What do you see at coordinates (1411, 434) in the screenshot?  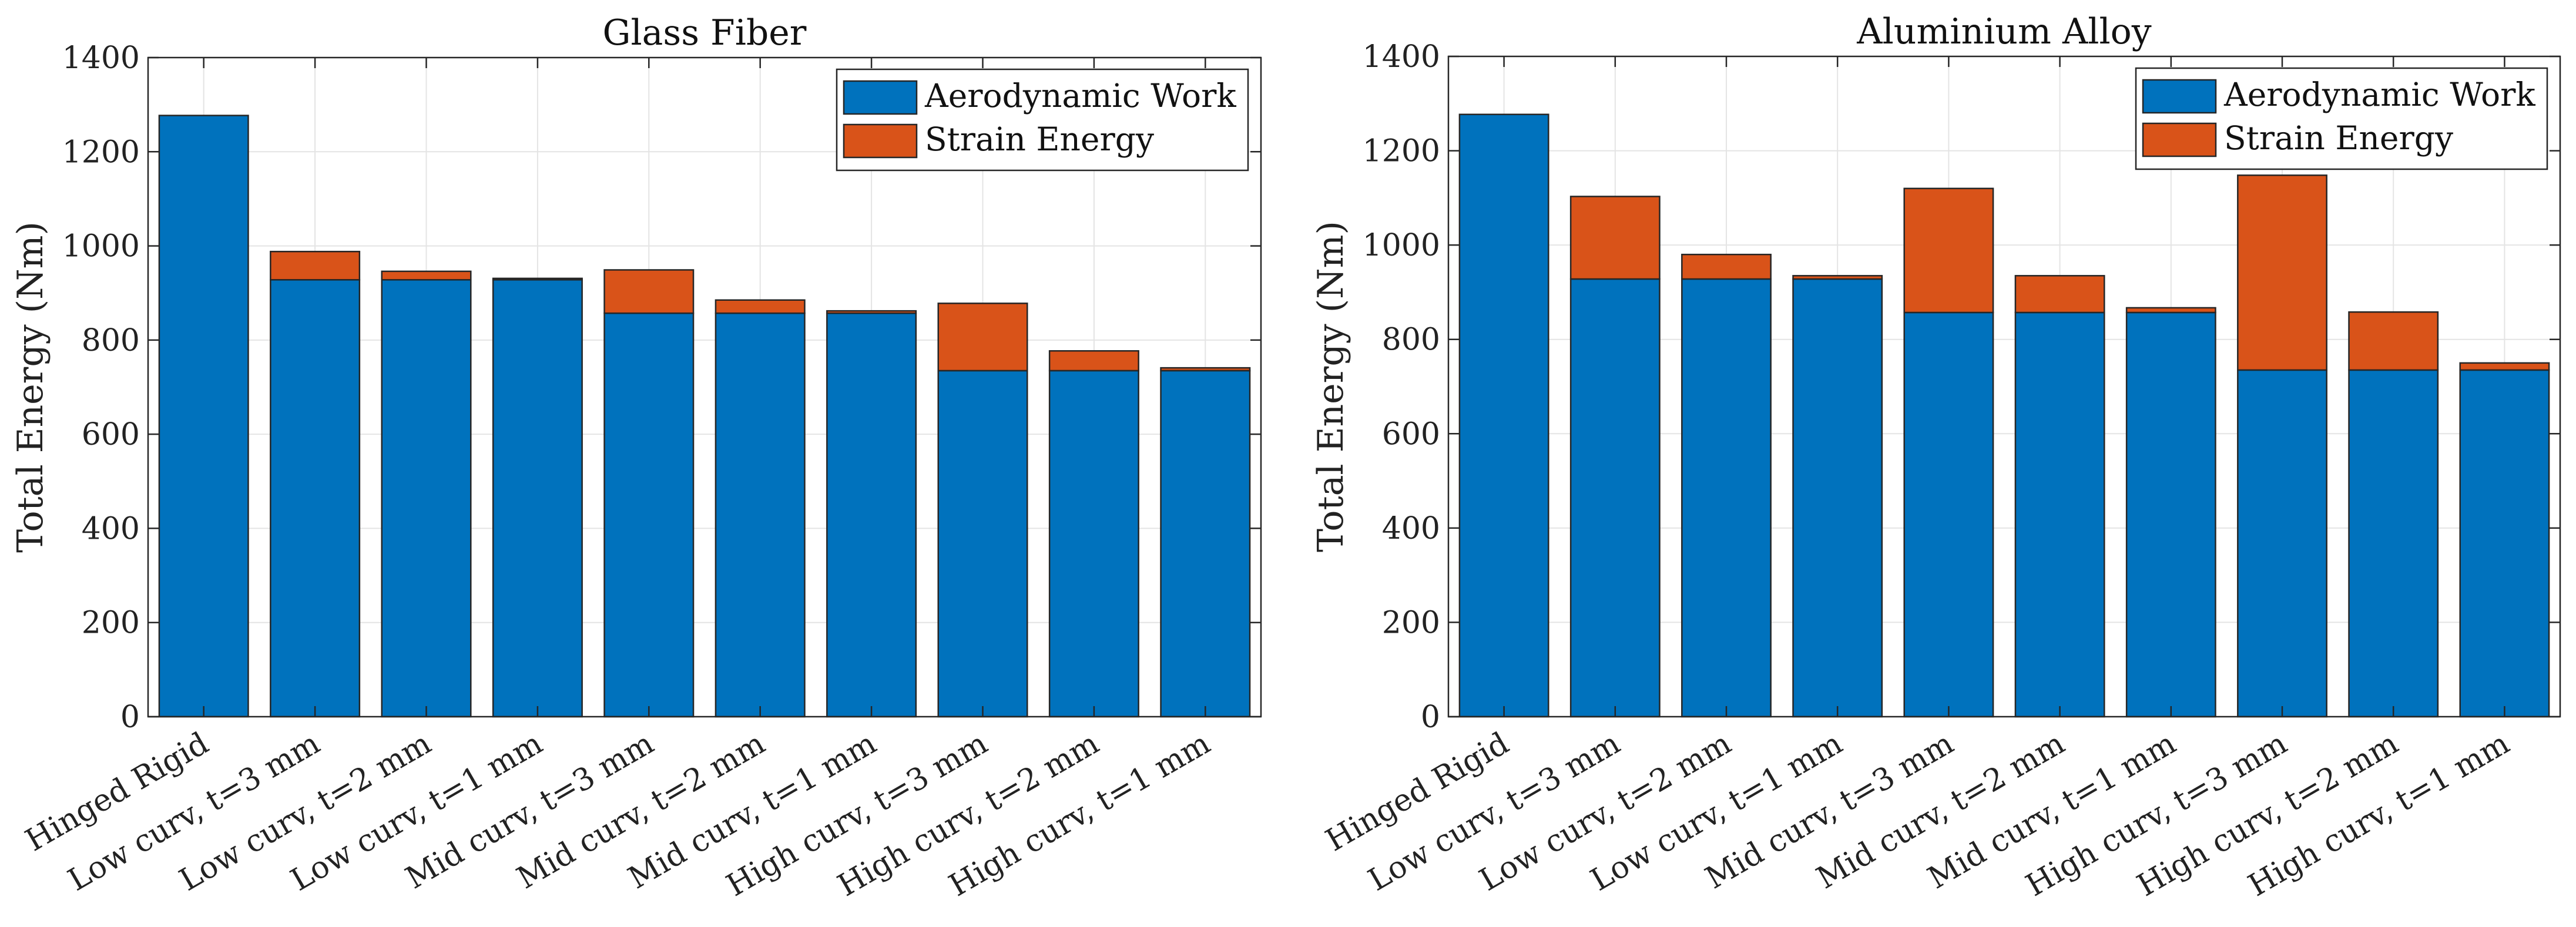 I see `chart-2-ytick-label: 600` at bounding box center [1411, 434].